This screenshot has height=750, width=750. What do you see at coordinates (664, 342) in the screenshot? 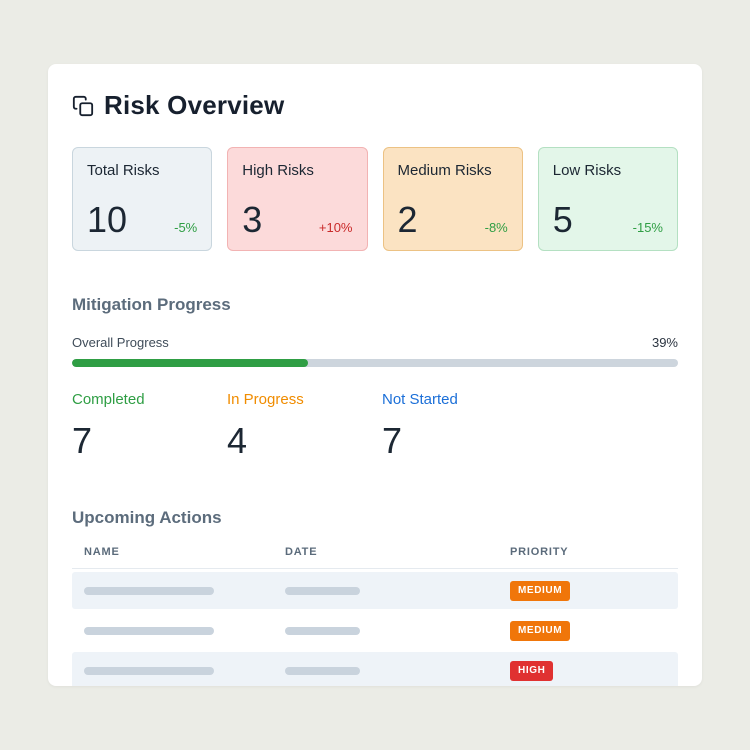
I see `overall-progress-percent: 39%` at bounding box center [664, 342].